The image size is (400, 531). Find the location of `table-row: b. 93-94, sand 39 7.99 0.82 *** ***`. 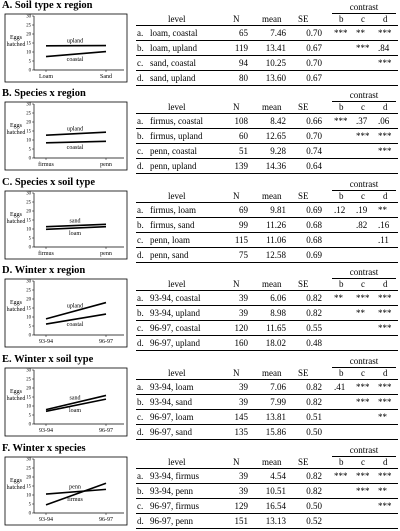

table-row: b. 93-94, sand 39 7.99 0.82 *** *** is located at coordinates (267, 402).